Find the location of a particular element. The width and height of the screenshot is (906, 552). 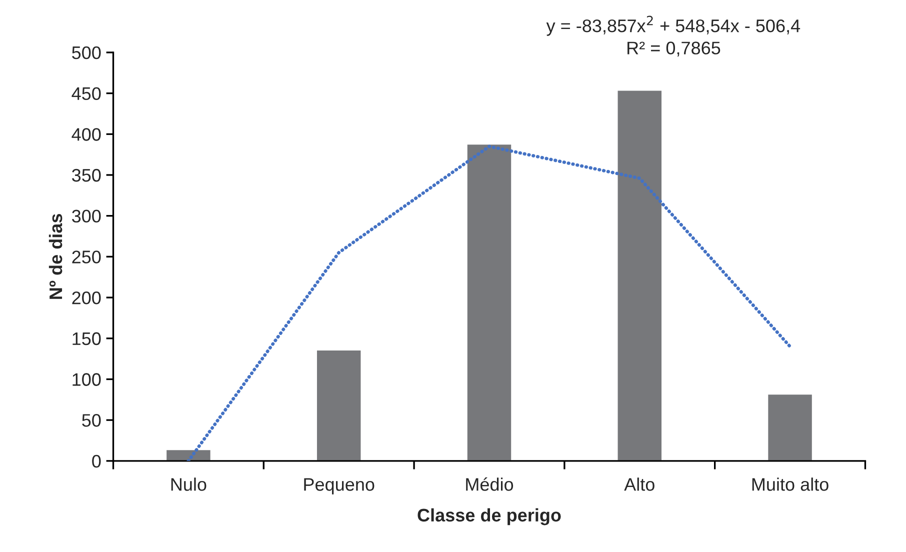

x-tick-label: Muito alto is located at coordinates (790, 484).